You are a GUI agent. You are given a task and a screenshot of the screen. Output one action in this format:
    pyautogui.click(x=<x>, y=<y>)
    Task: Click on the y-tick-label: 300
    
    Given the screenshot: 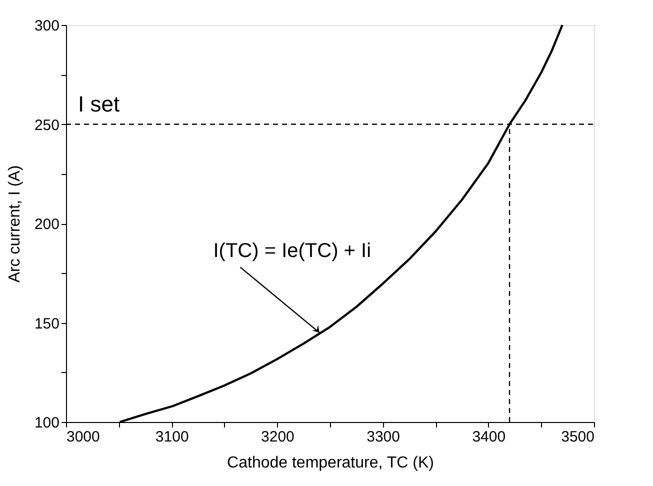 What is the action you would take?
    pyautogui.click(x=47, y=26)
    